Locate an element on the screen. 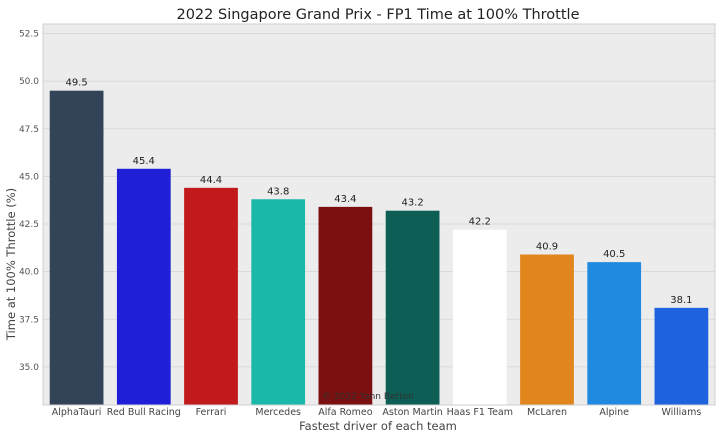 This screenshot has height=438, width=721. bar-value-label: 43.4 is located at coordinates (345, 199).